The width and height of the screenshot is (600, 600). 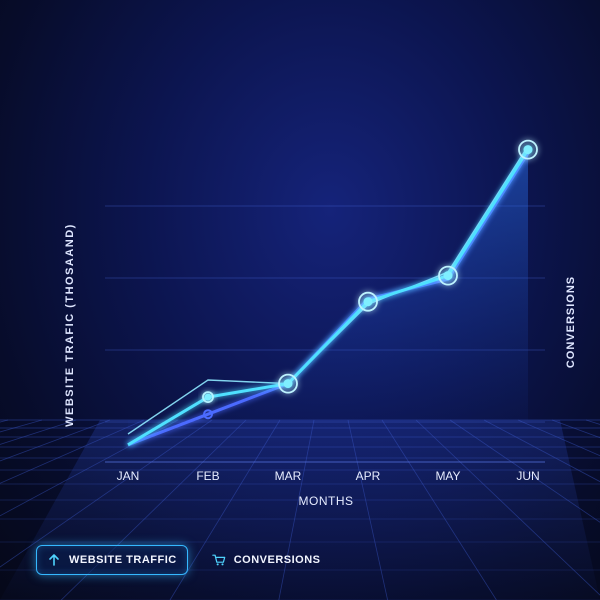 I want to click on x-tick-label: MAR, so click(x=288, y=476).